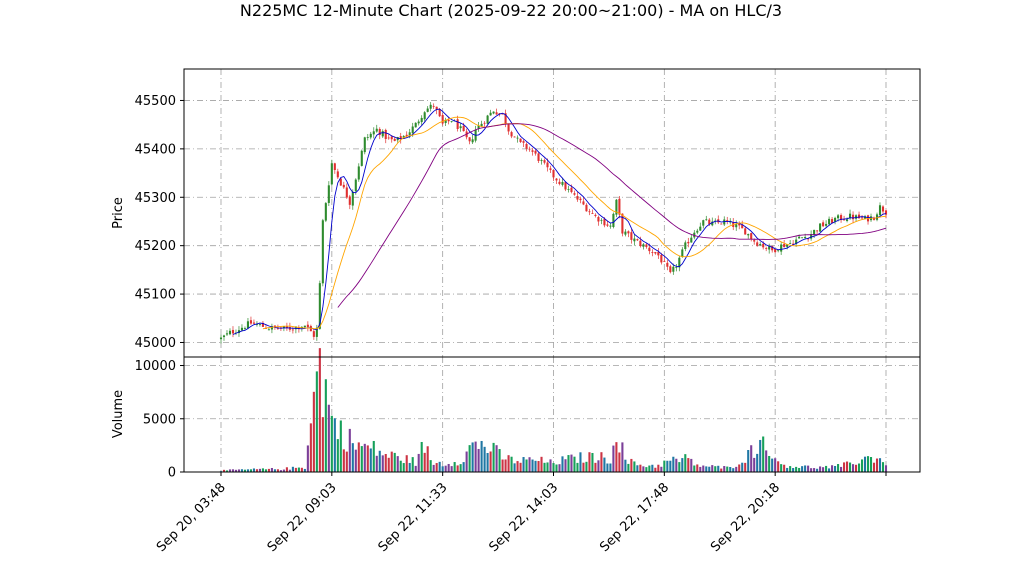 Image resolution: width=1022 pixels, height=579 pixels. Describe the element at coordinates (634, 517) in the screenshot. I see `x-tick-label: Sep 22, 17:48` at that location.